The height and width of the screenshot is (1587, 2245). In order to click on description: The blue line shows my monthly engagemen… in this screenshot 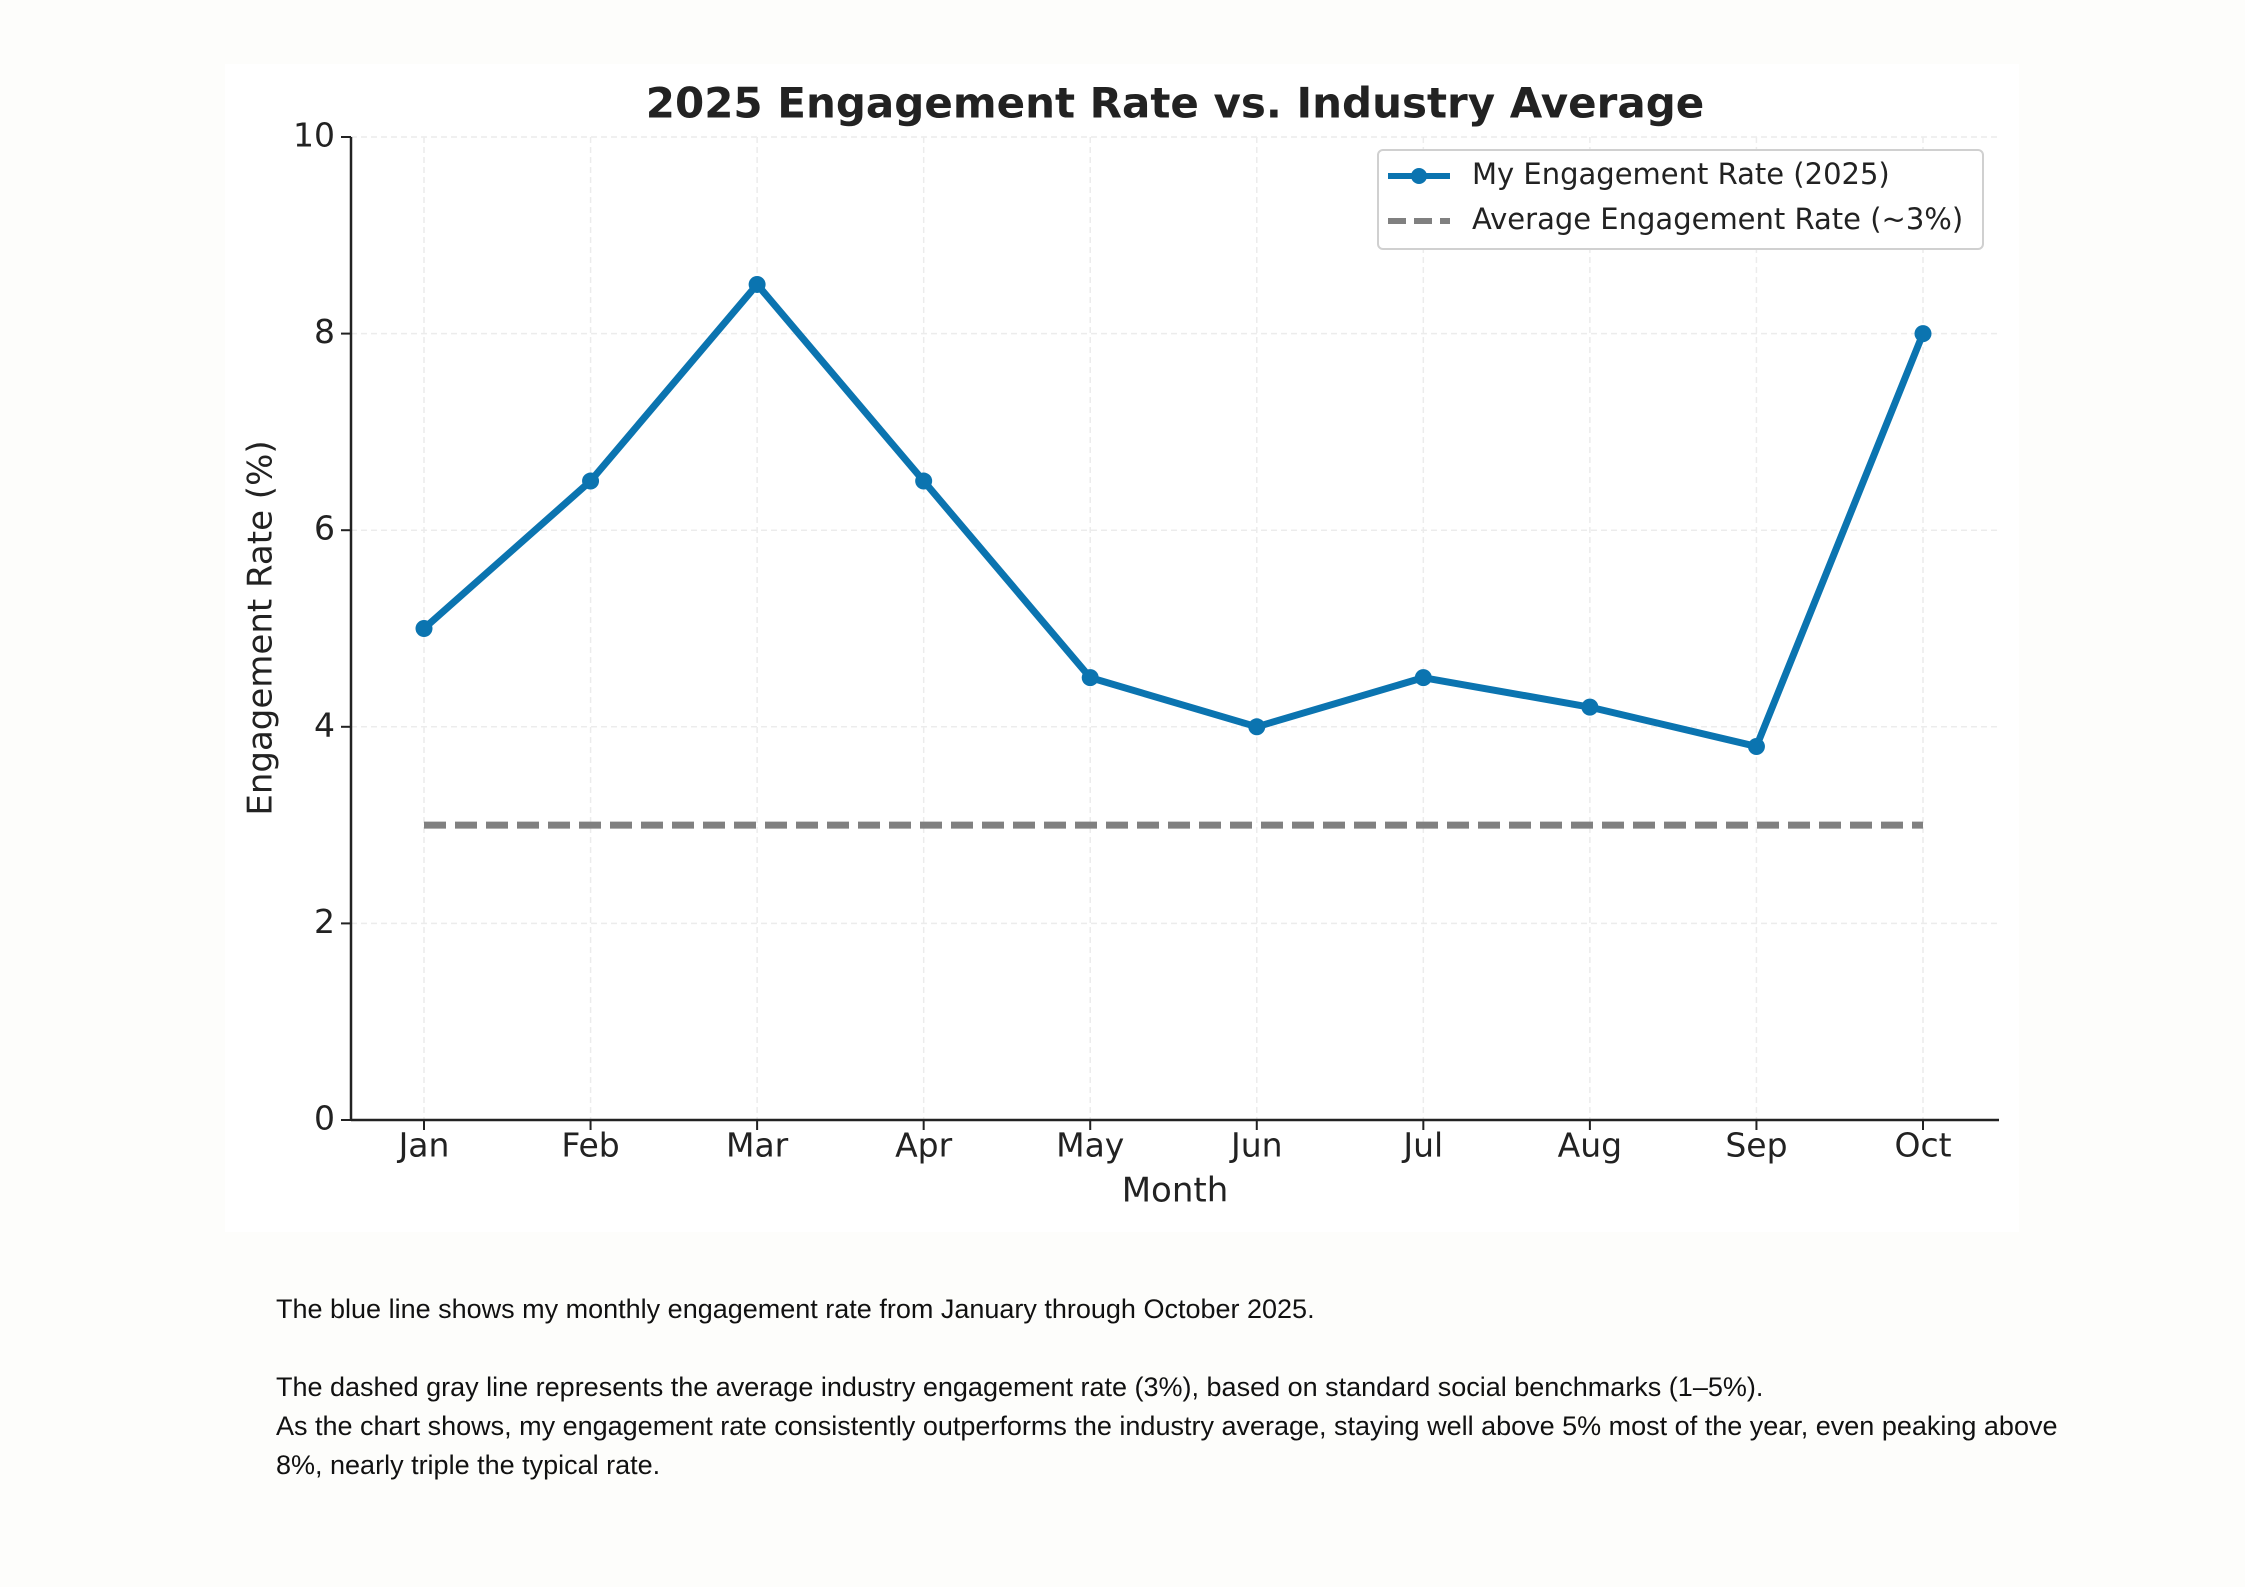, I will do `click(1181, 1387)`.